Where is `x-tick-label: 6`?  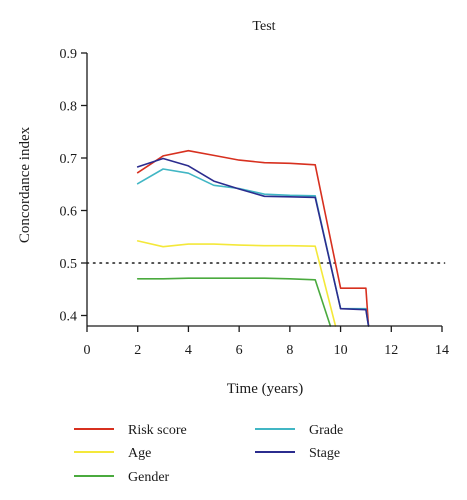 x-tick-label: 6 is located at coordinates (239, 350).